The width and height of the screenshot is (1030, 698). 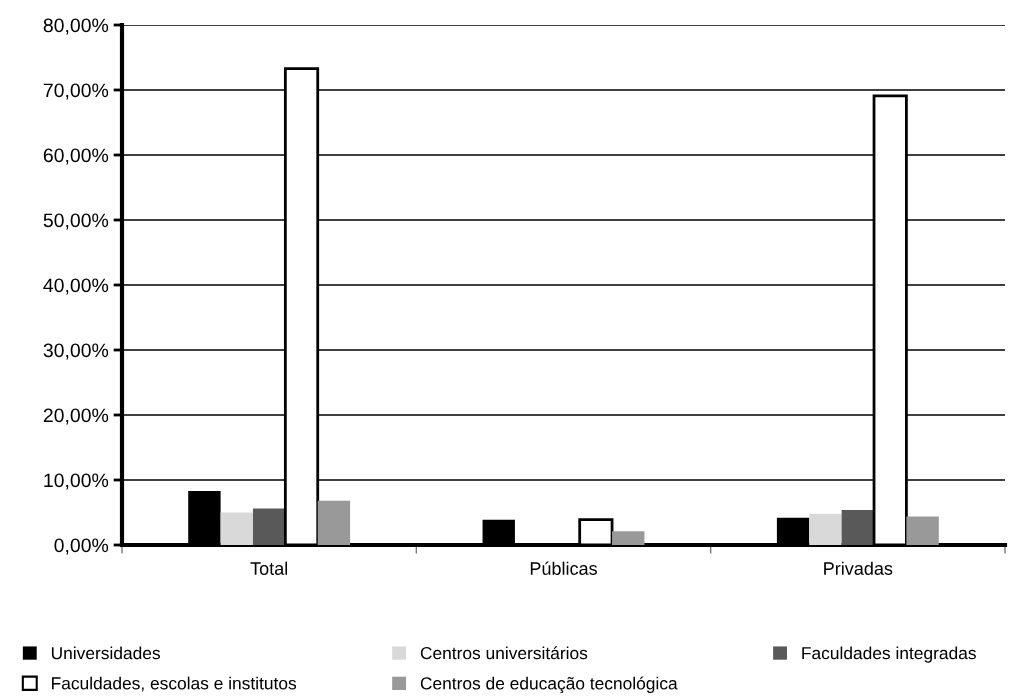 What do you see at coordinates (76, 221) in the screenshot?
I see `y-tick-label: 50,00%` at bounding box center [76, 221].